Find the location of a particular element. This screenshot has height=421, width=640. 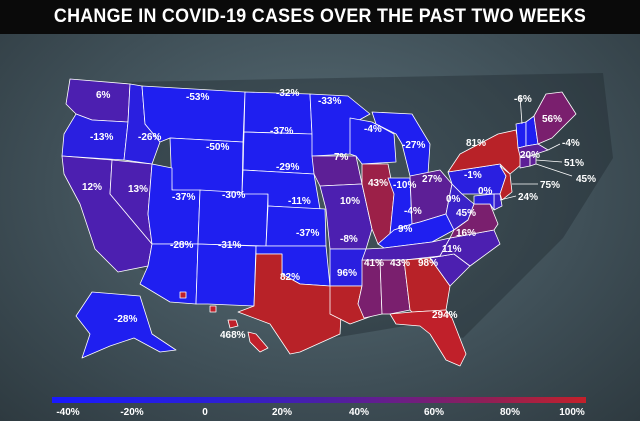

label-MI: -27% is located at coordinates (413, 145).